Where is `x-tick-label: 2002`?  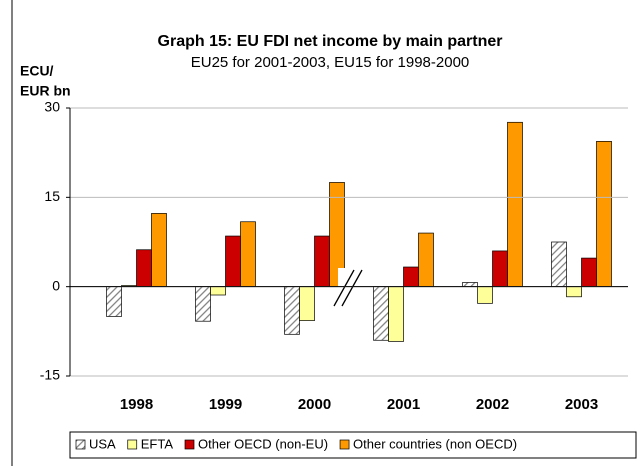 x-tick-label: 2002 is located at coordinates (492, 404).